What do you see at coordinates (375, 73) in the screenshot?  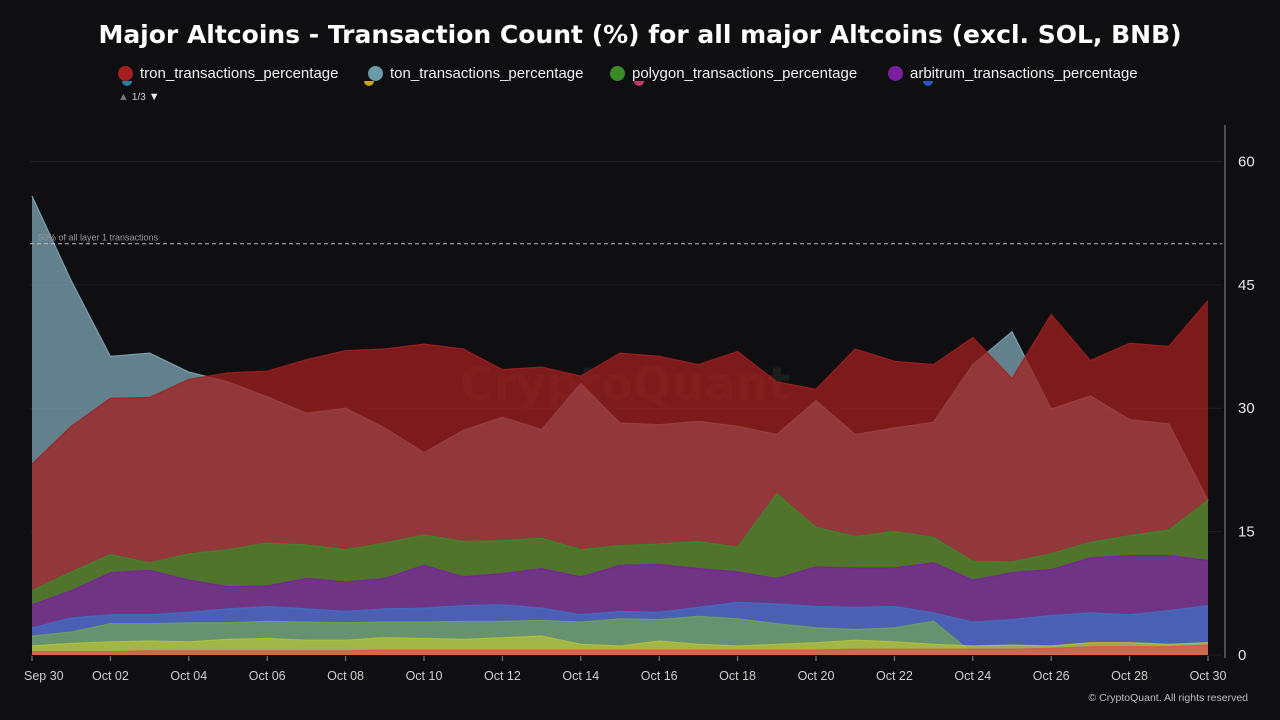 I see `legend-swatch-ton` at bounding box center [375, 73].